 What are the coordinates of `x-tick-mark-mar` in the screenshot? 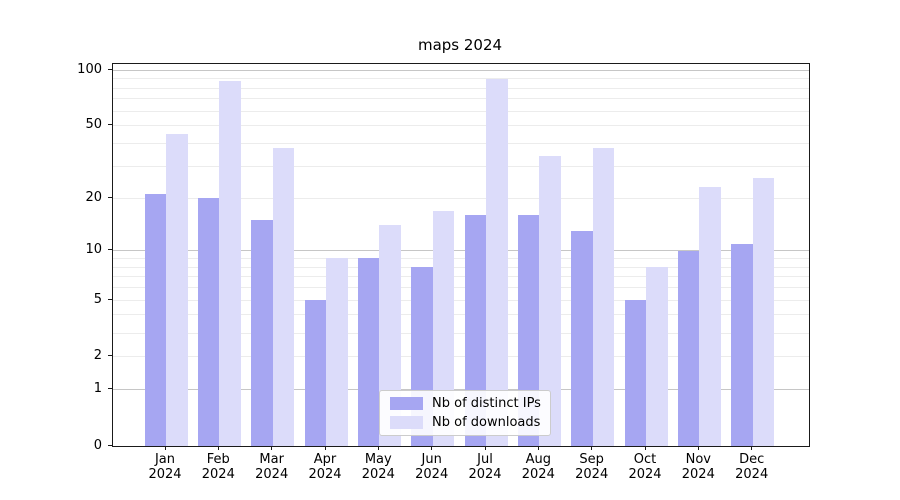 It's located at (272, 448).